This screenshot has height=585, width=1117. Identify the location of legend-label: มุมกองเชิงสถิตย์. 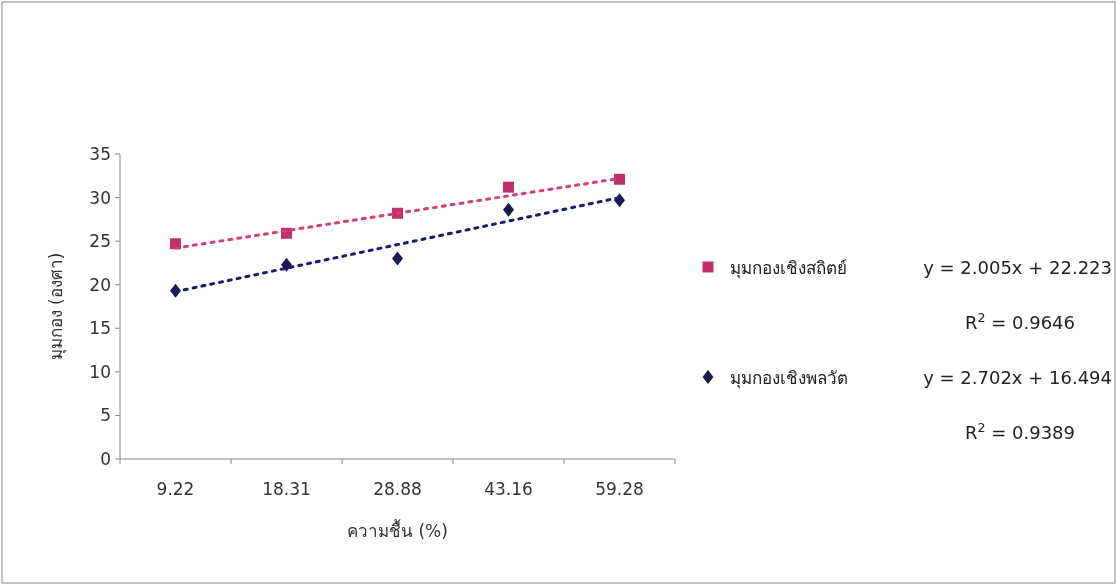
(788, 268).